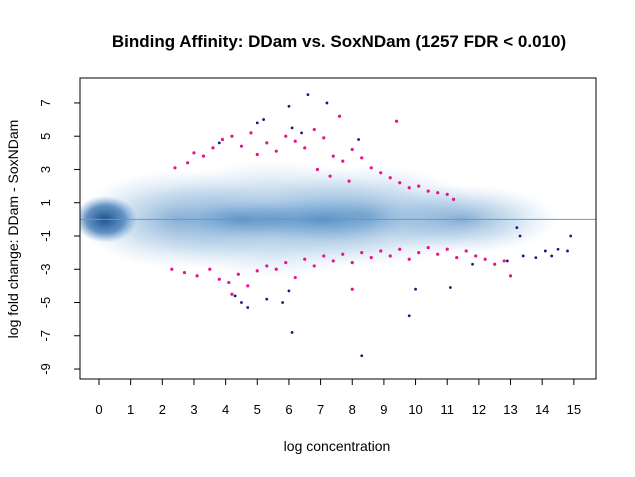 The width and height of the screenshot is (635, 477). Describe the element at coordinates (45, 202) in the screenshot. I see `y-tick-label: 1` at that location.